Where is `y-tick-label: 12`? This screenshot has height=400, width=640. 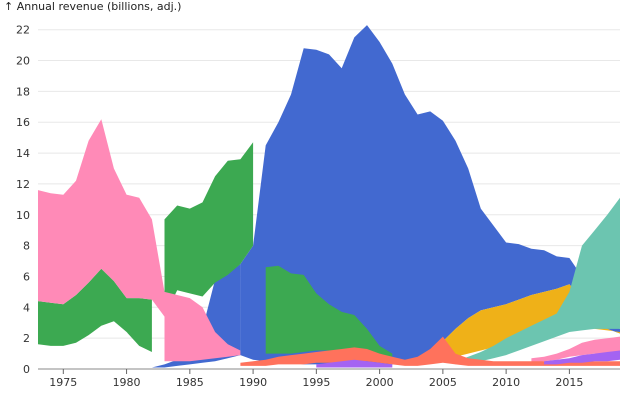 y-tick-label: 12 is located at coordinates (23, 184).